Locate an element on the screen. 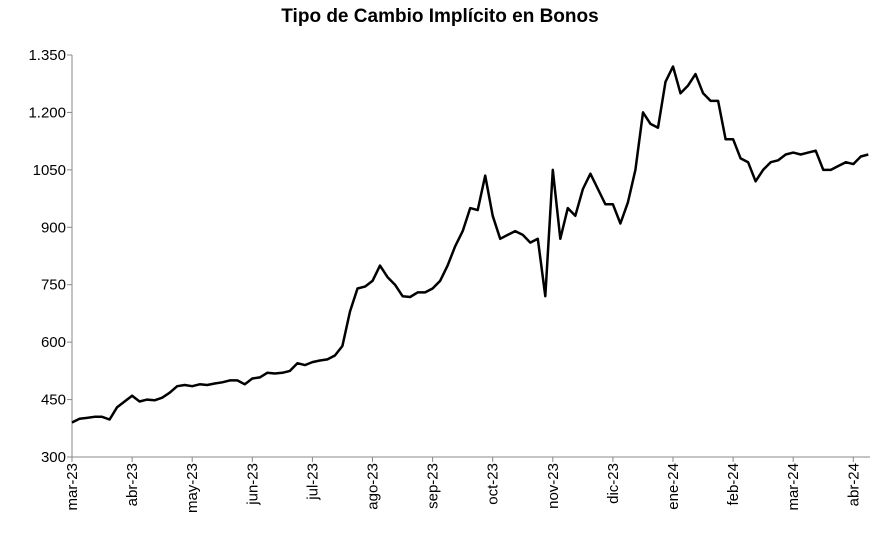 The width and height of the screenshot is (880, 538). x-tick-label: jul-23 is located at coordinates (312, 482).